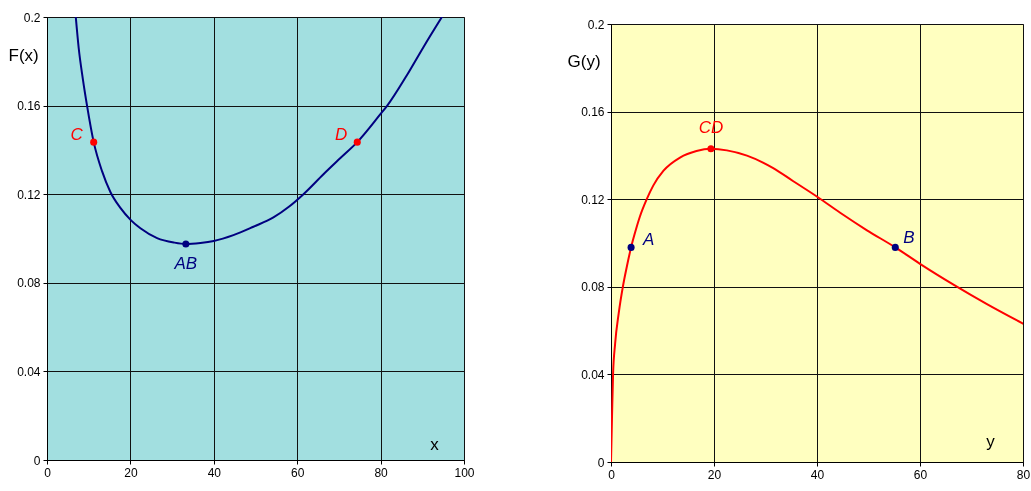  I want to click on x-axis-title: x, so click(435, 444).